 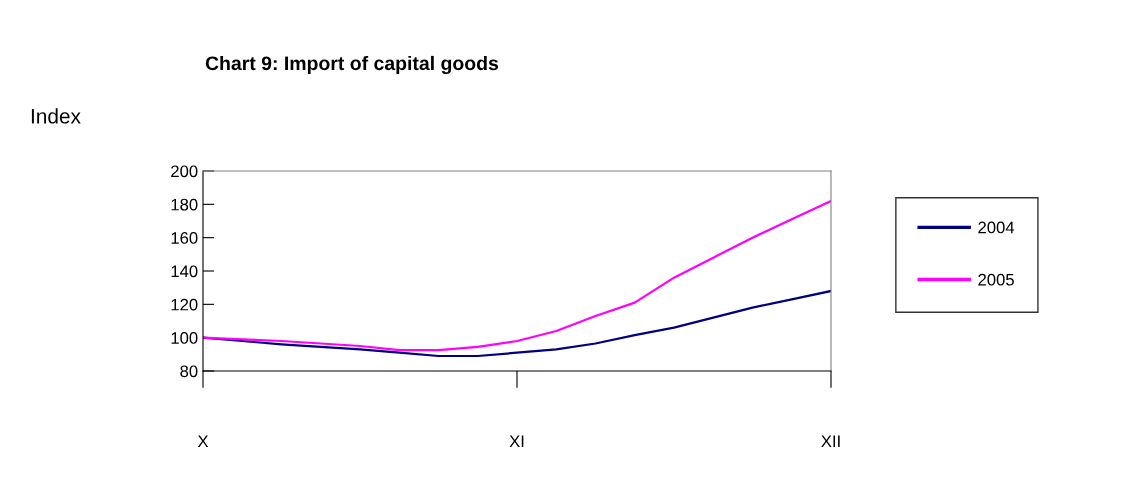 What do you see at coordinates (189, 371) in the screenshot?
I see `y-tick-label: 80` at bounding box center [189, 371].